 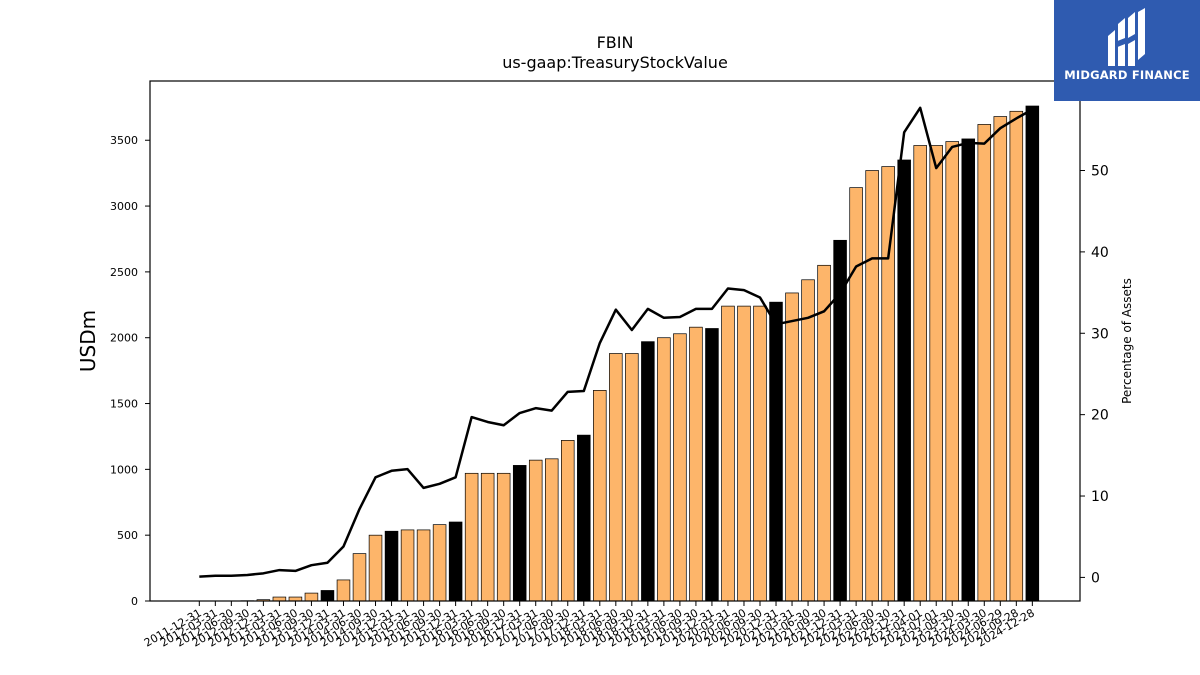 What do you see at coordinates (124, 272) in the screenshot?
I see `y-tick-label: 2500` at bounding box center [124, 272].